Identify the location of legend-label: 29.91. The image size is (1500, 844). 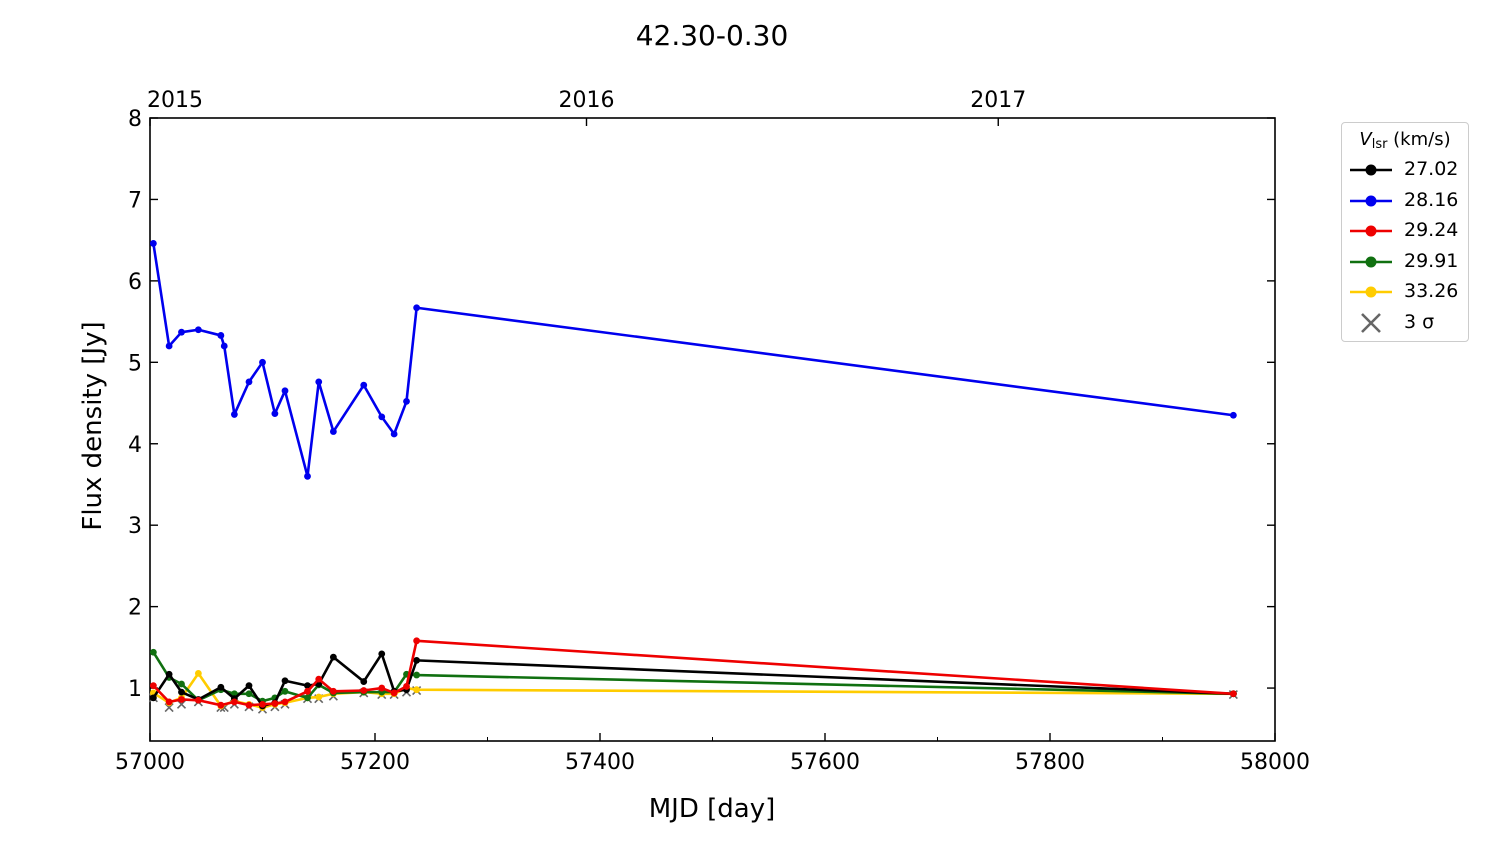
(1431, 260).